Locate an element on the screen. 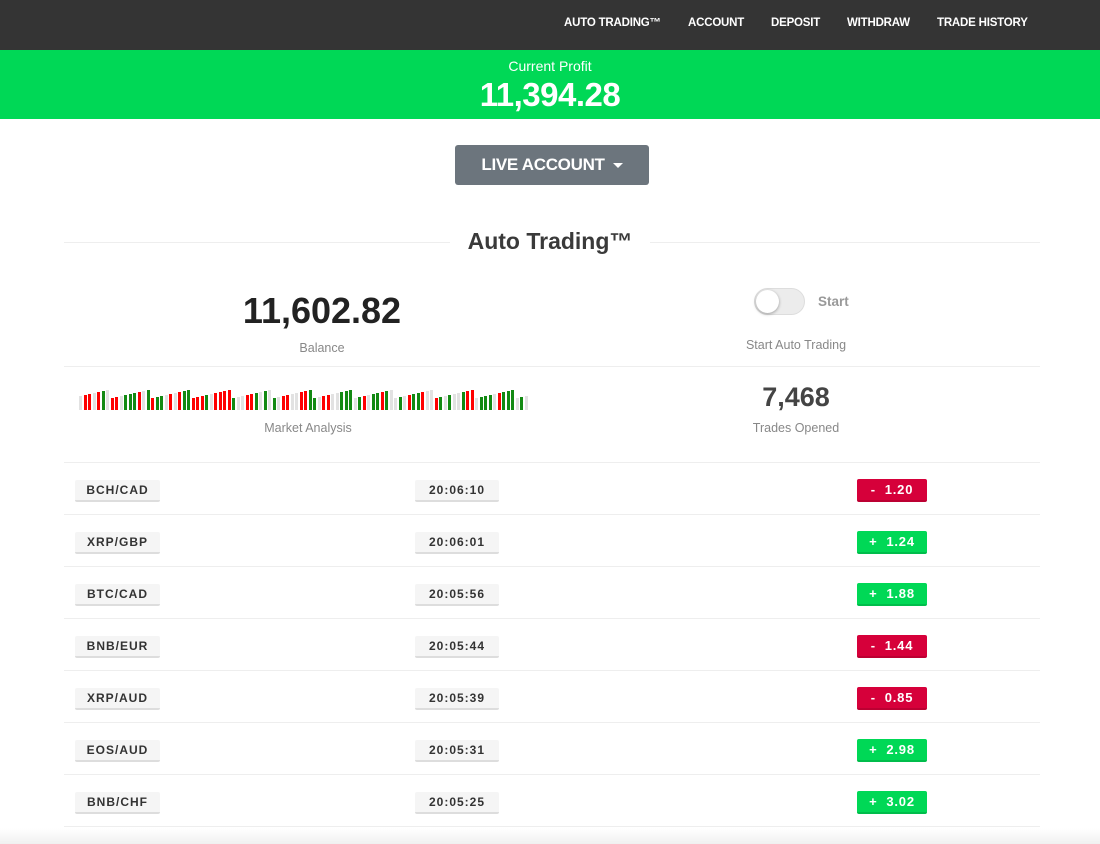 The image size is (1100, 844). market-analysis-label: Market Analysis is located at coordinates (308, 428).